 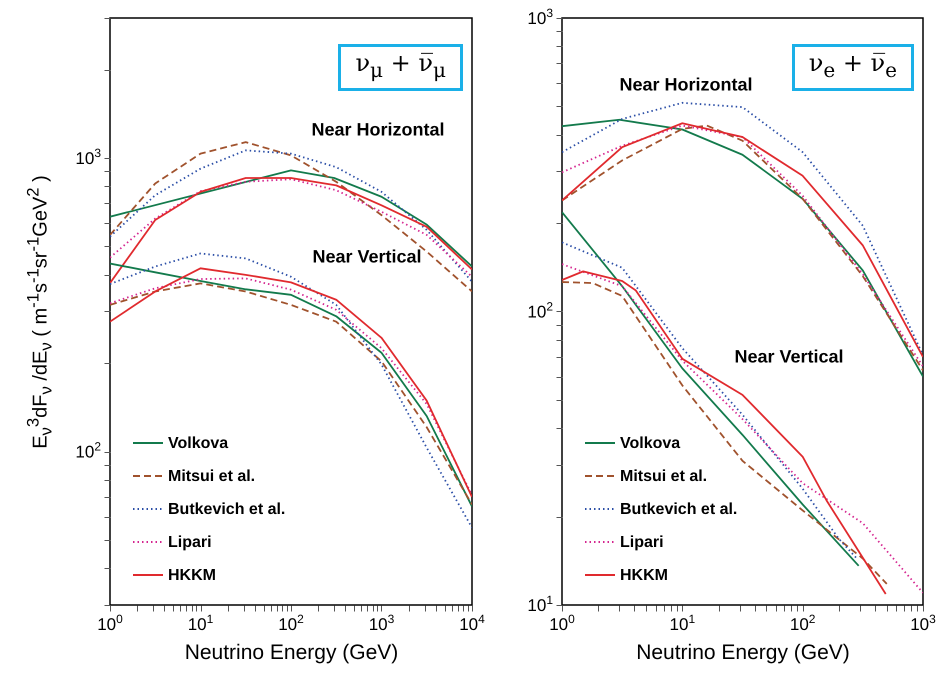 What do you see at coordinates (540, 311) in the screenshot?
I see `y-tick-label: 10$^{2}$` at bounding box center [540, 311].